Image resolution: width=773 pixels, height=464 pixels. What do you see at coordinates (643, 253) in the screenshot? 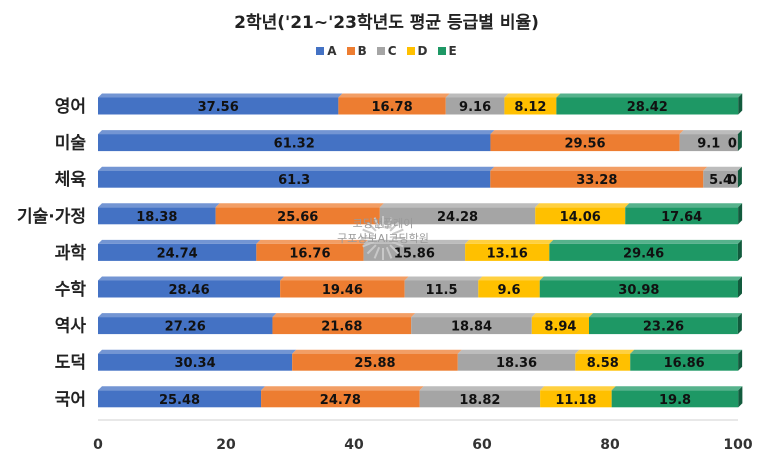
I see `data-label: 29.46` at bounding box center [643, 253].